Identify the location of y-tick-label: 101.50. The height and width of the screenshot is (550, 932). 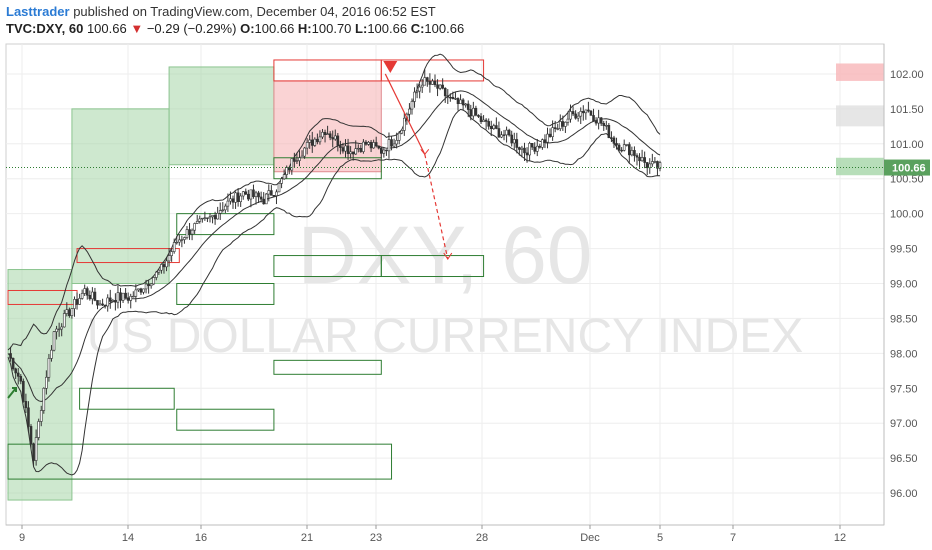
(907, 110).